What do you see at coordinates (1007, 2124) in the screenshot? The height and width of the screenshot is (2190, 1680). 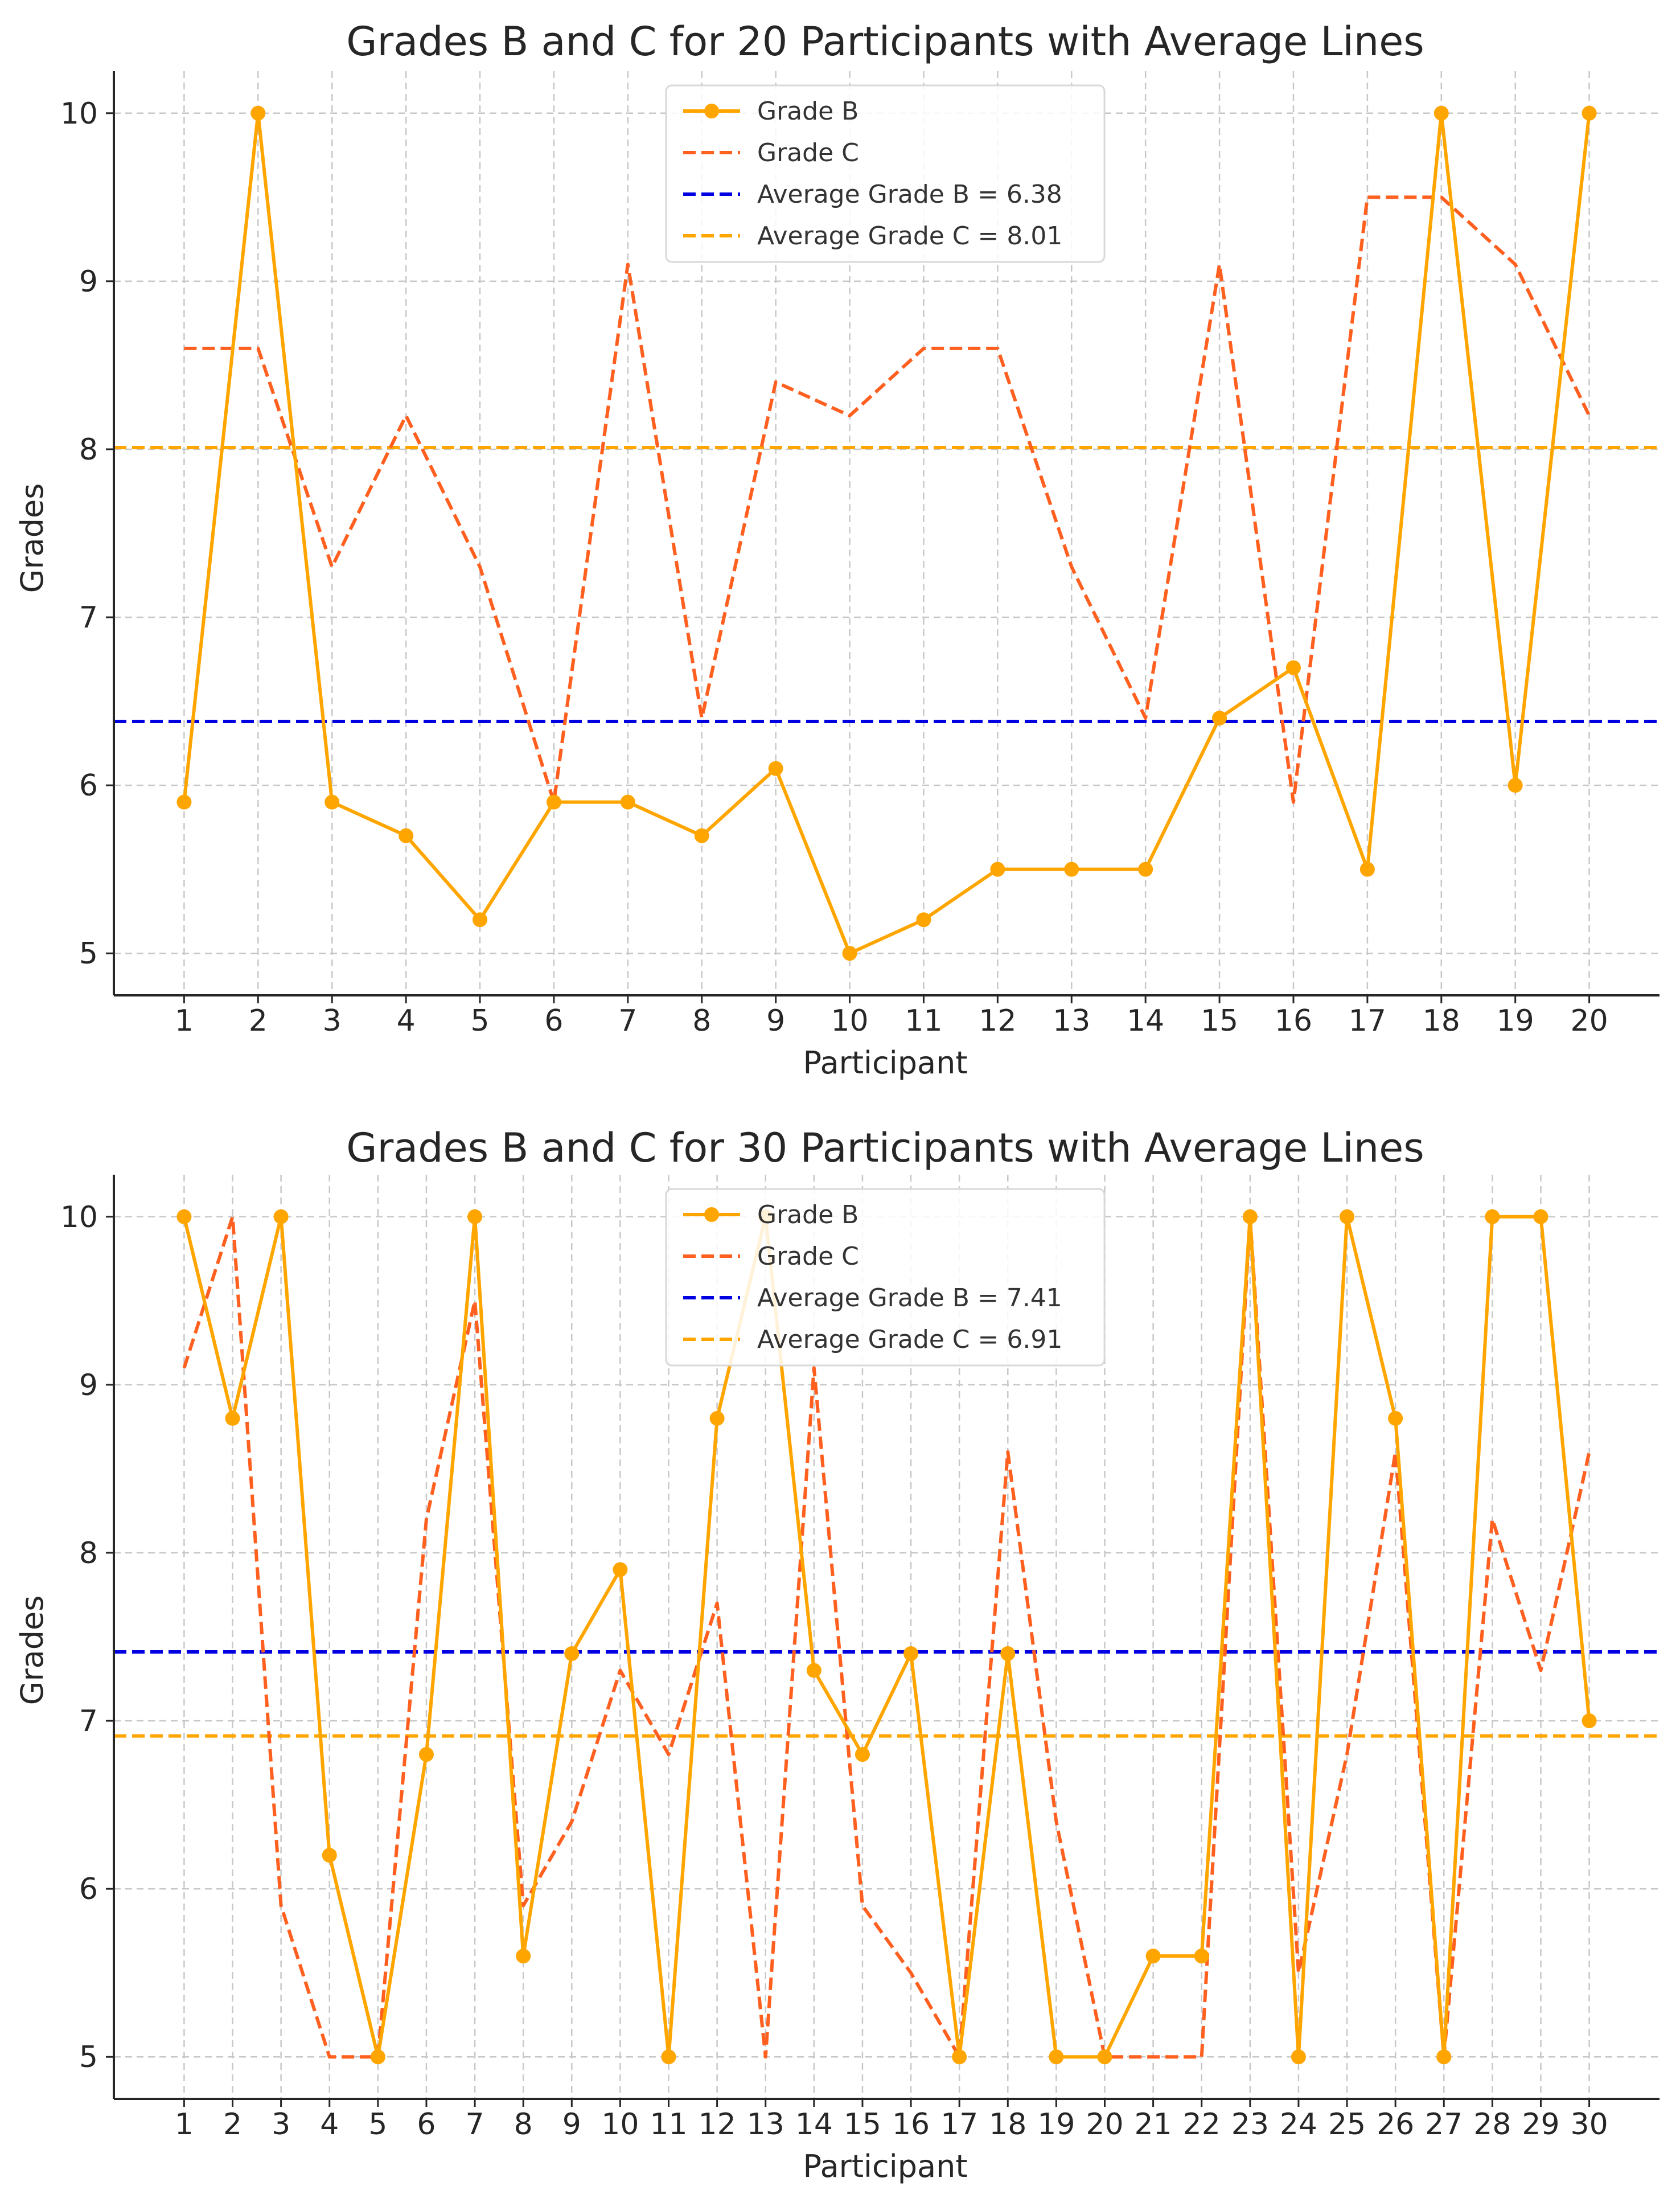 I see `x-tick-label: 18` at bounding box center [1007, 2124].